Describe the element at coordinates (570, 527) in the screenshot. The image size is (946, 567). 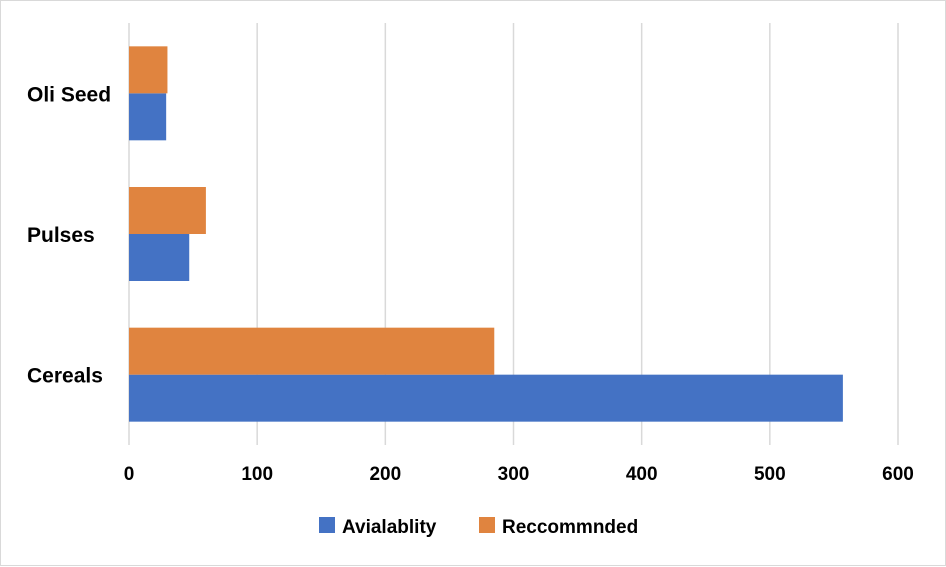
I see `legend-label-reccommnded: Reccommnded` at that location.